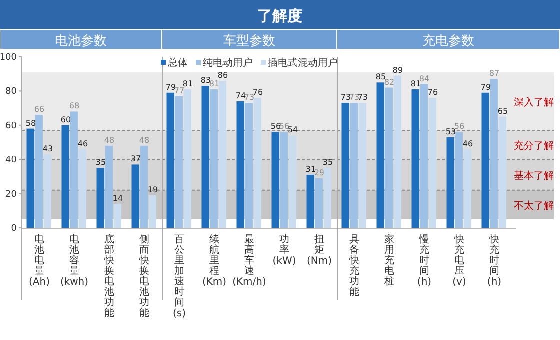 The width and height of the screenshot is (560, 340). I want to click on data-label: 58, so click(31, 123).